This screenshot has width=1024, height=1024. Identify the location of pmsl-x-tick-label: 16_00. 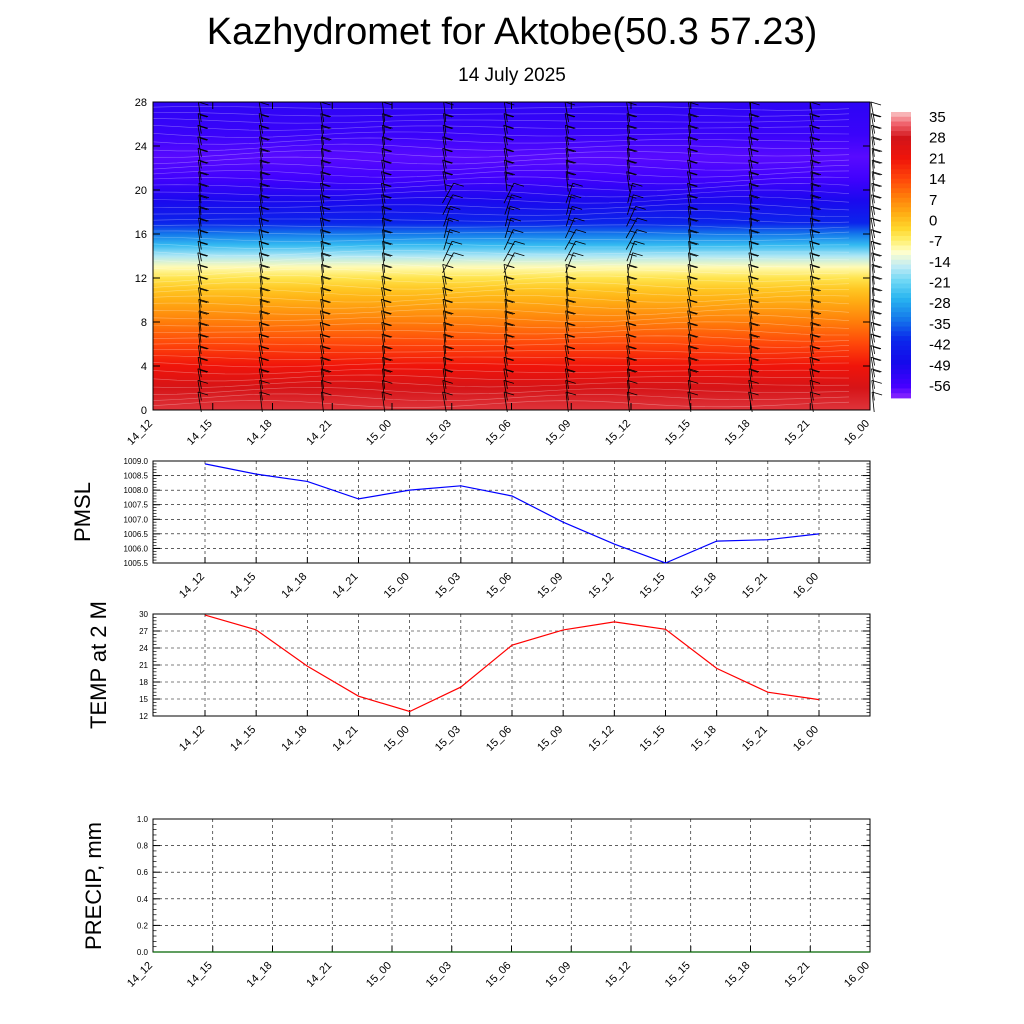
(806, 586).